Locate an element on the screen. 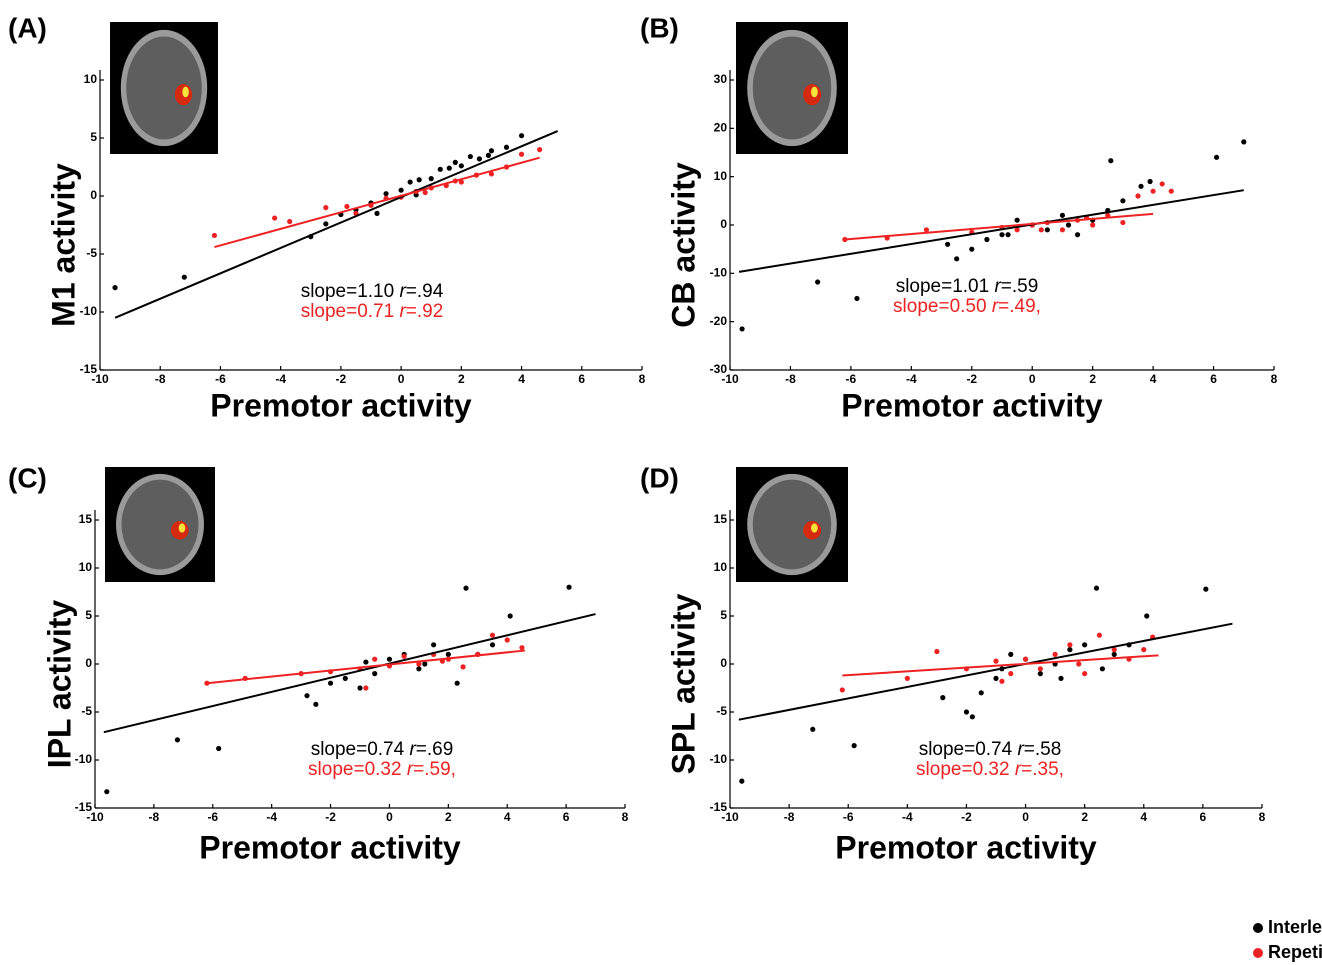 This screenshot has width=1322, height=965. panel-label: (B) is located at coordinates (659, 27).